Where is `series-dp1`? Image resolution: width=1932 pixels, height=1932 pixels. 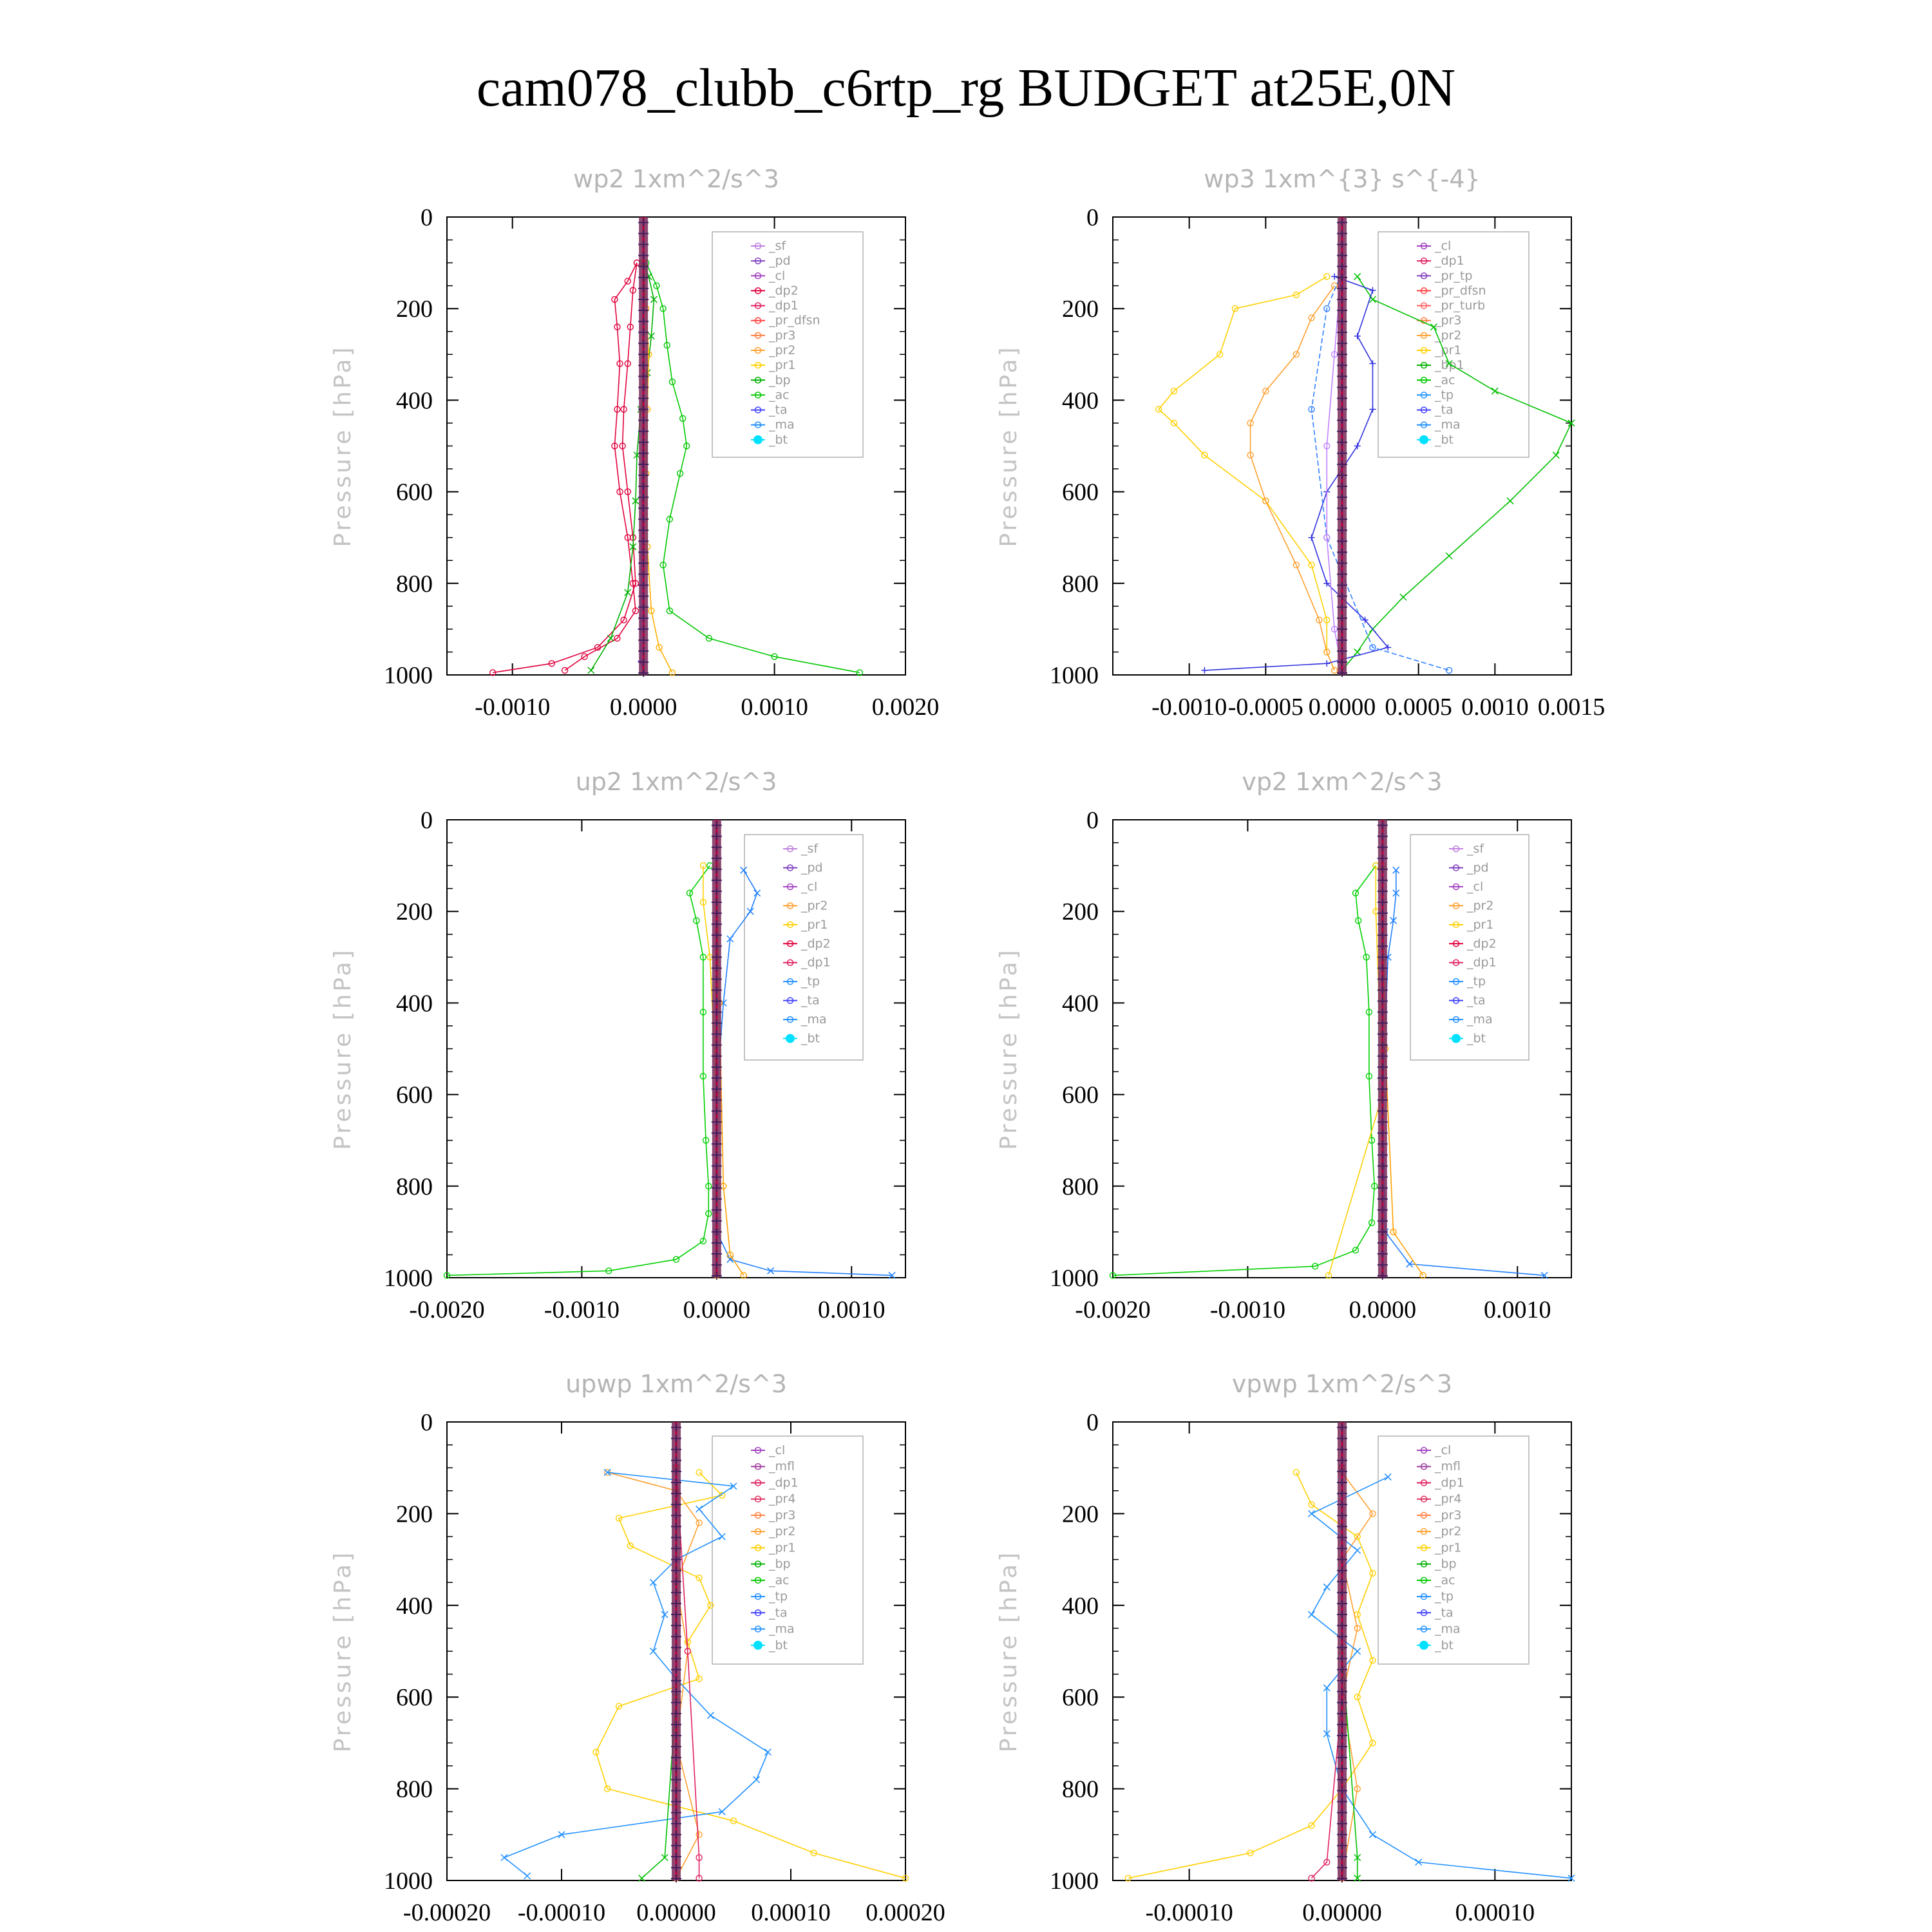 series-dp1 is located at coordinates (1244, 1070).